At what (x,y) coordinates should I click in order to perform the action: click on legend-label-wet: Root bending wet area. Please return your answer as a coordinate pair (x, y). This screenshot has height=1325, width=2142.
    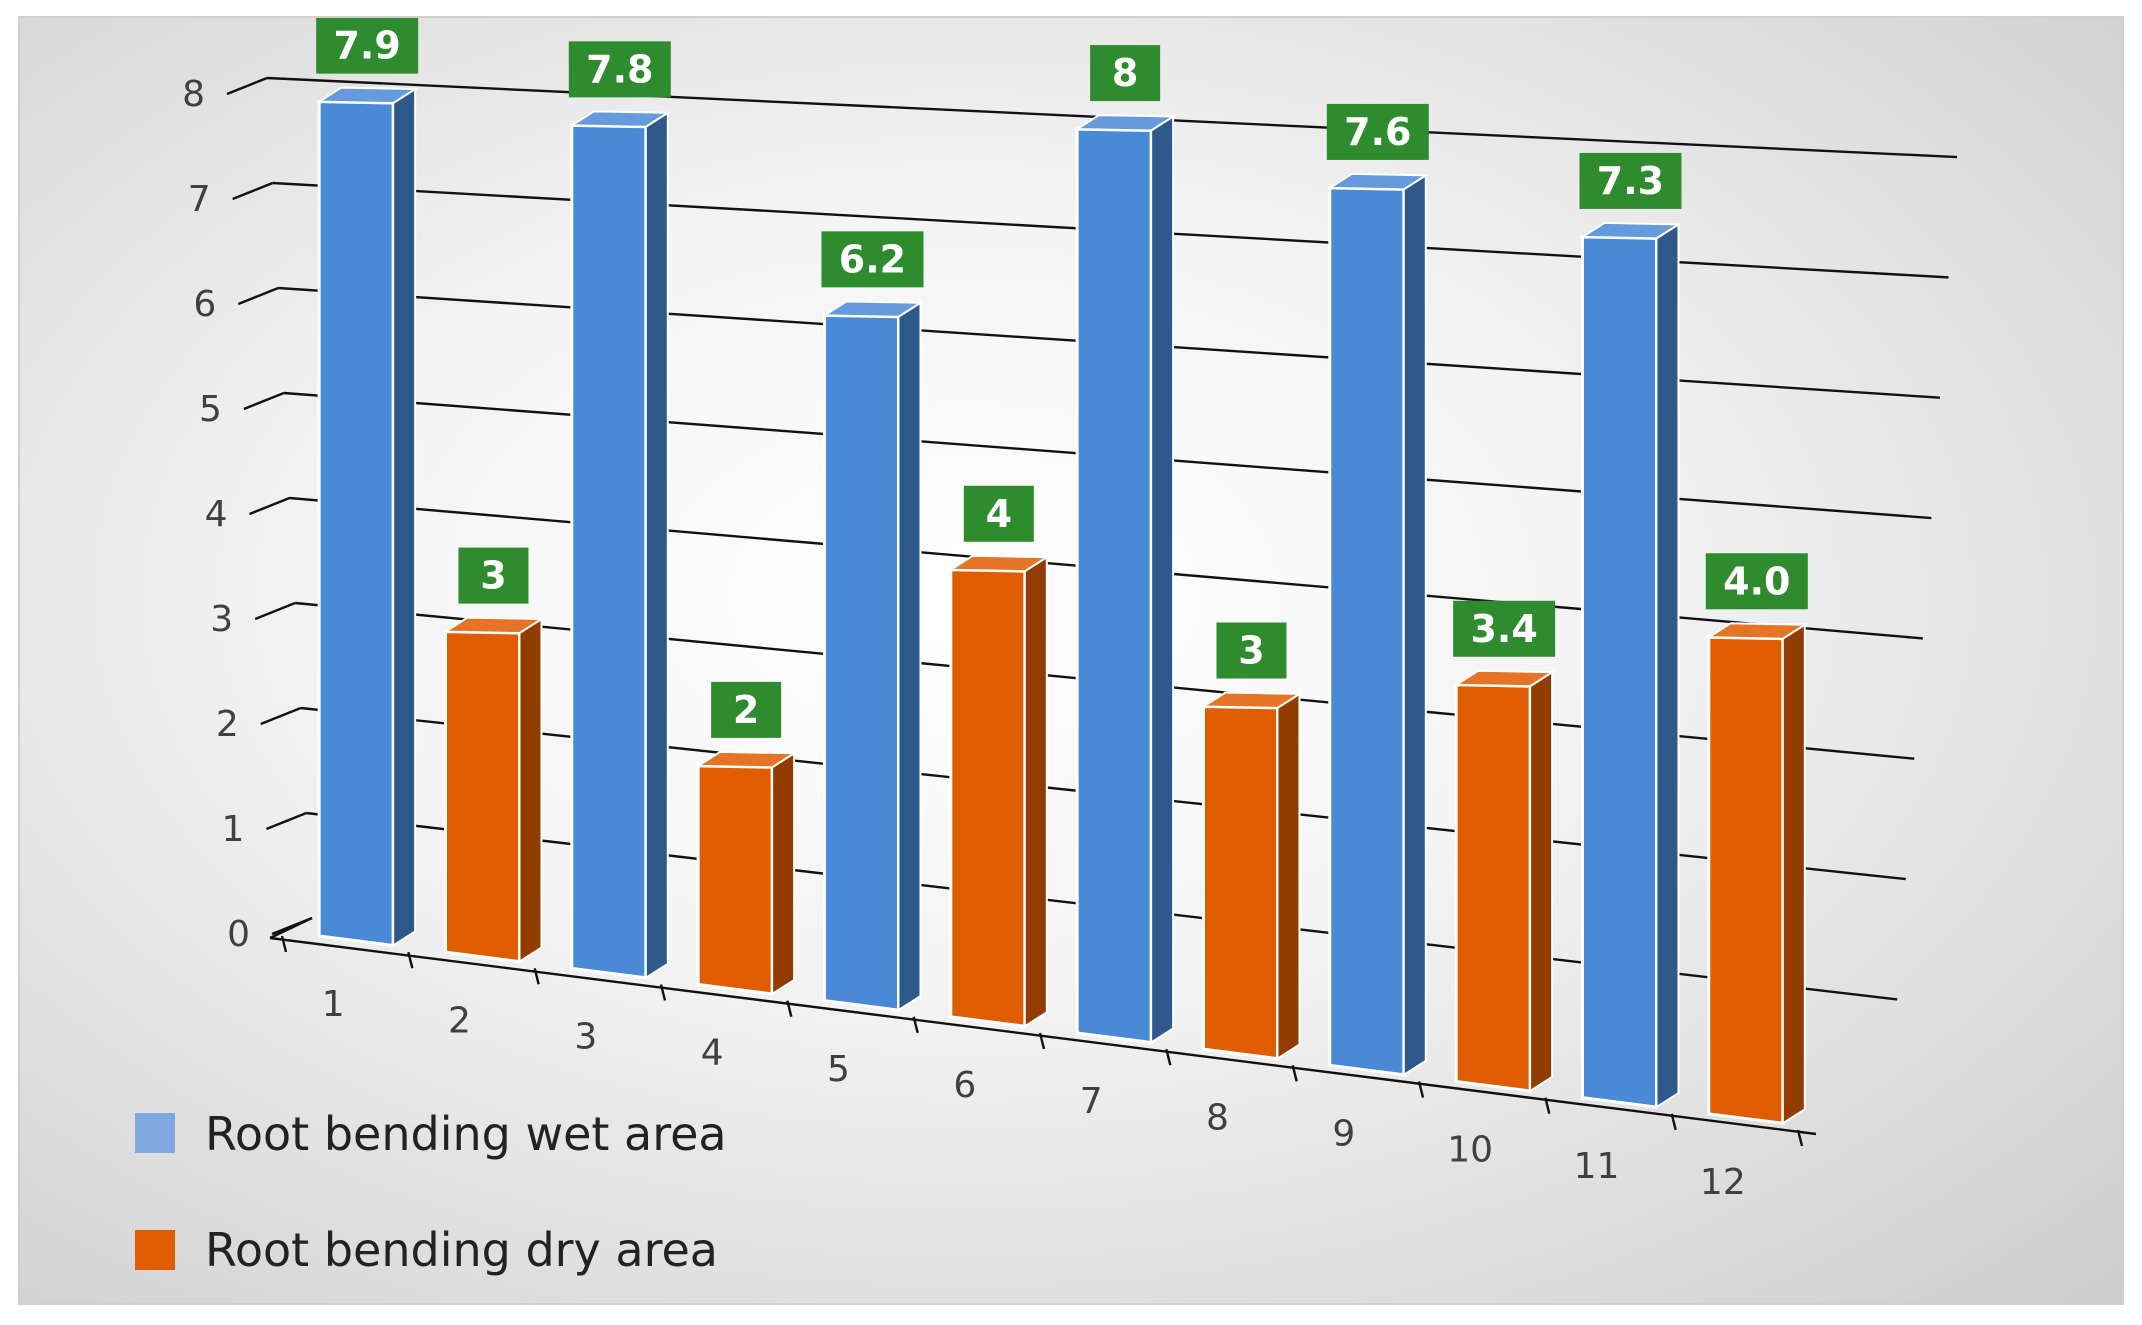
    Looking at the image, I should click on (466, 1134).